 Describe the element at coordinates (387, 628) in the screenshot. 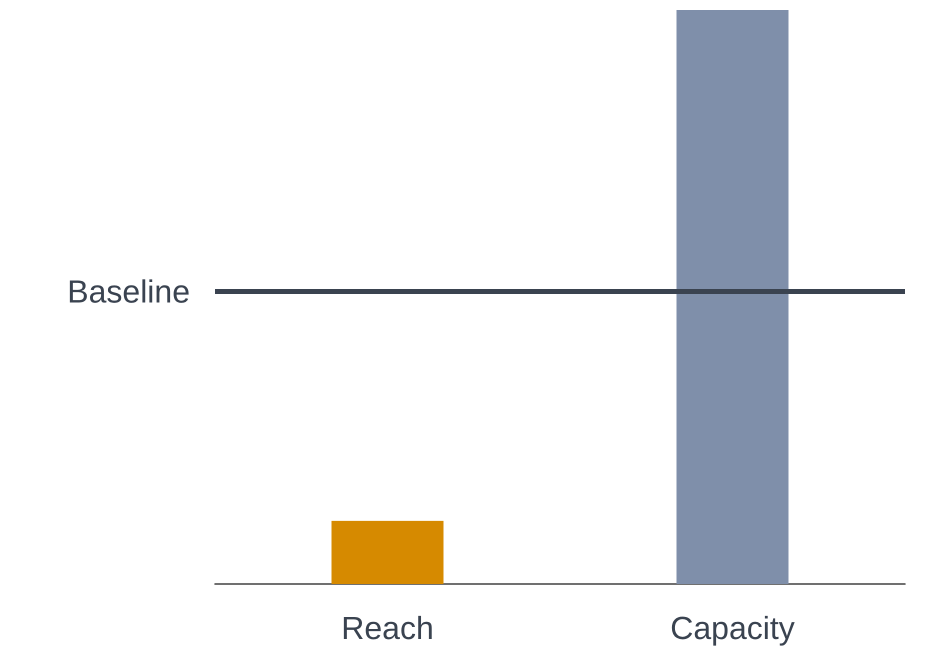

I see `x-tick-label: Reach` at that location.